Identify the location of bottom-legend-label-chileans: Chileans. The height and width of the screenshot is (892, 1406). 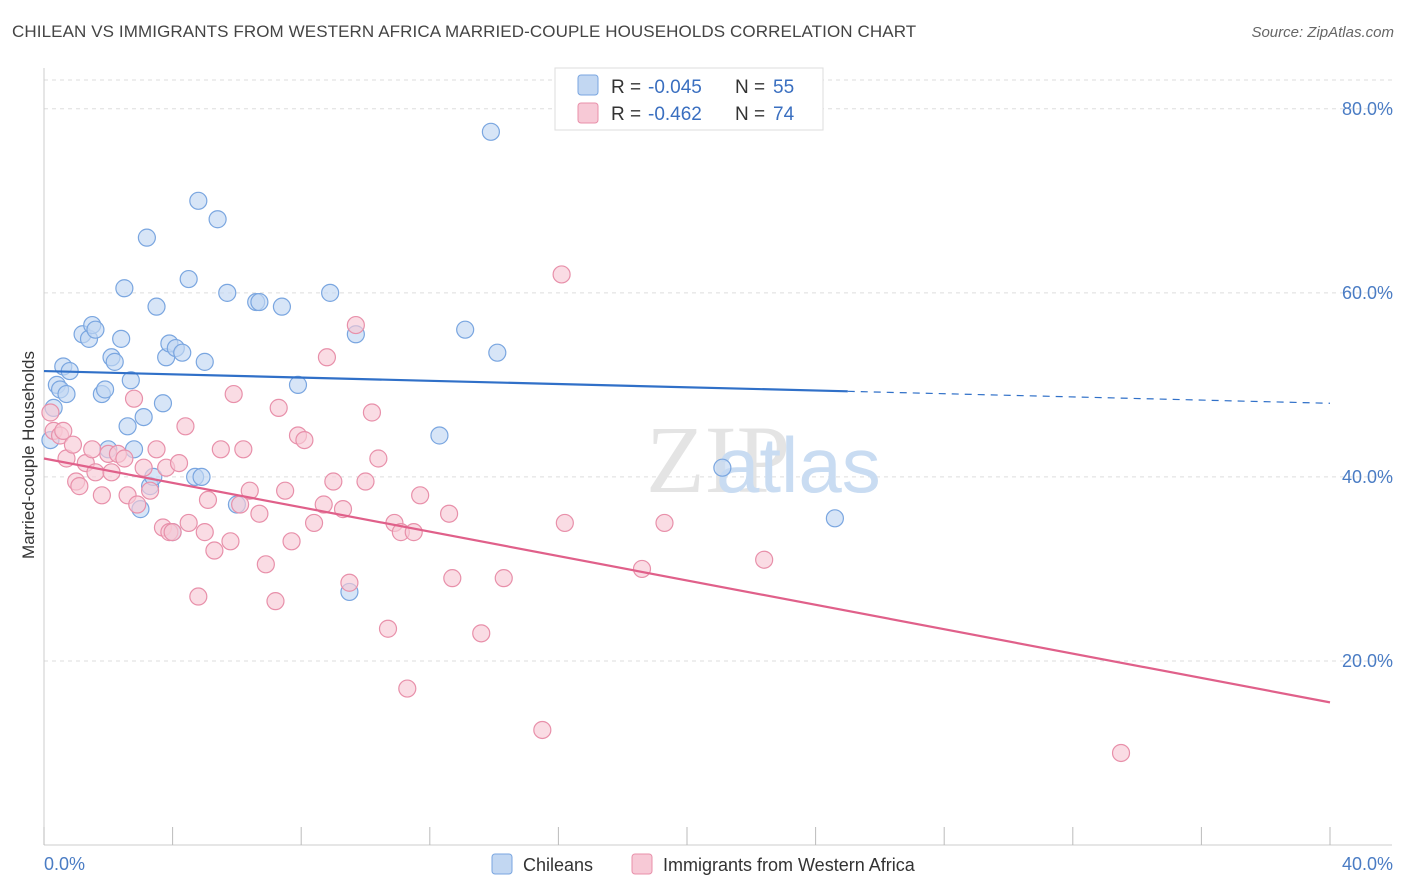
(558, 865).